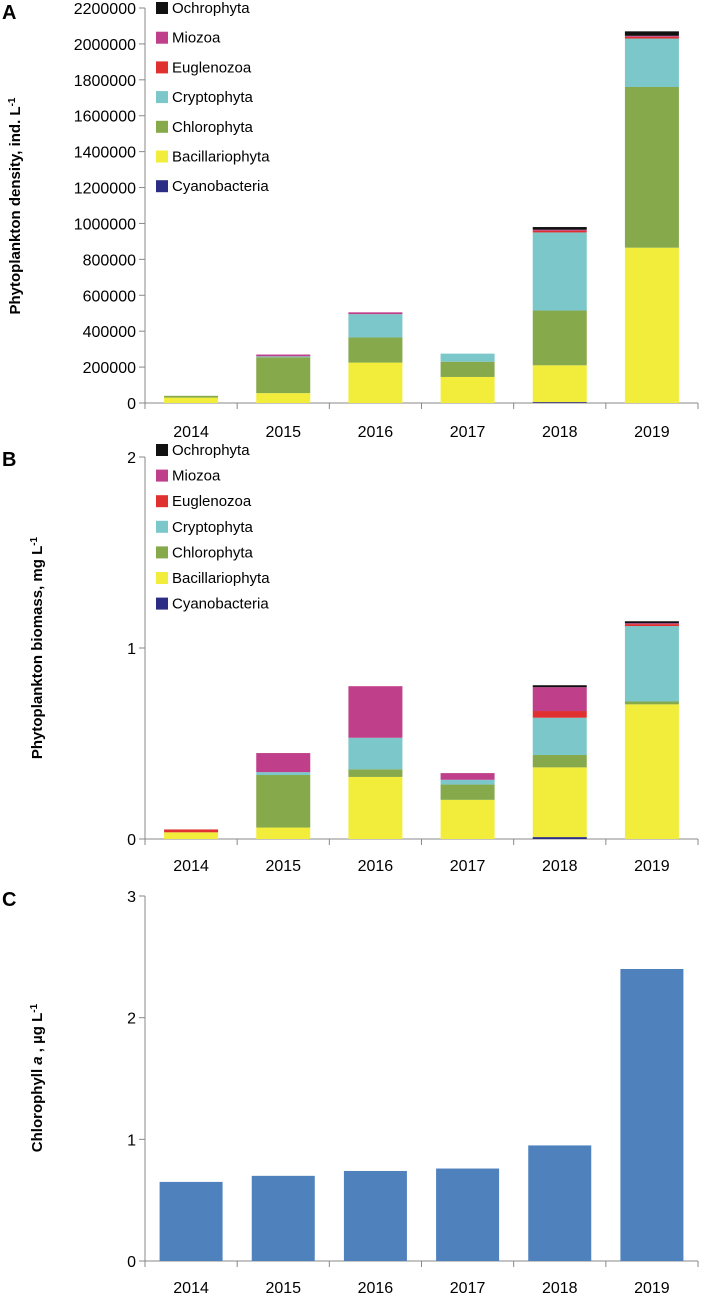 Image resolution: width=705 pixels, height=1299 pixels. Describe the element at coordinates (38, 647) in the screenshot. I see `panel-b-y-axis-label: Phytoplankton biomass, mg L-1` at that location.